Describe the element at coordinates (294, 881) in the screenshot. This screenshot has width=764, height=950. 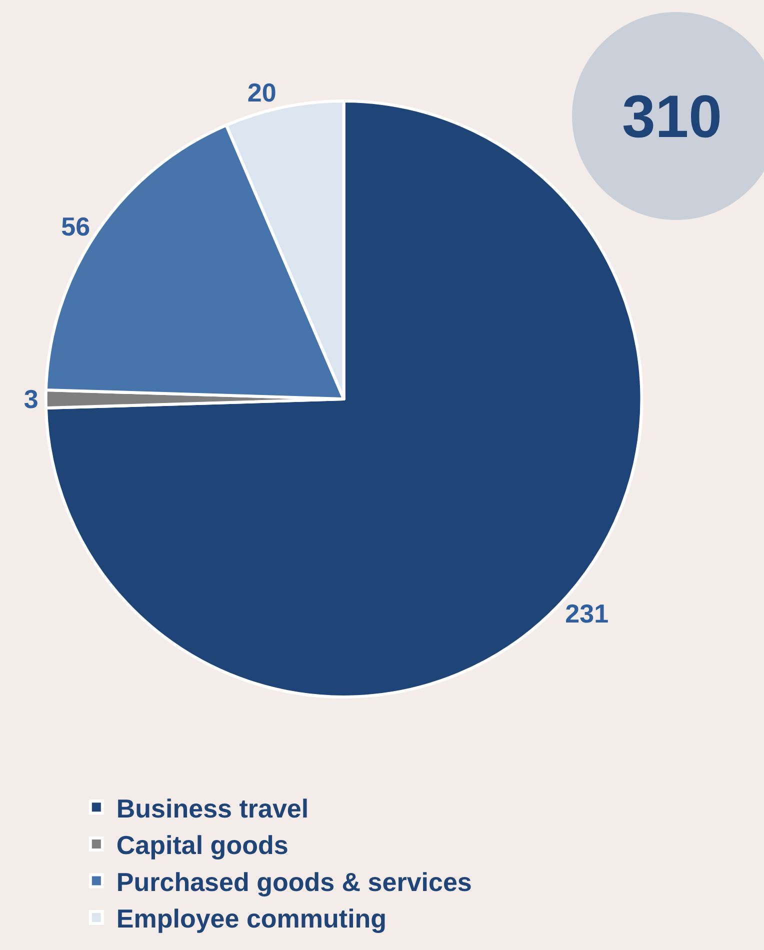
I see `legend-label: Purchased goods & services` at that location.